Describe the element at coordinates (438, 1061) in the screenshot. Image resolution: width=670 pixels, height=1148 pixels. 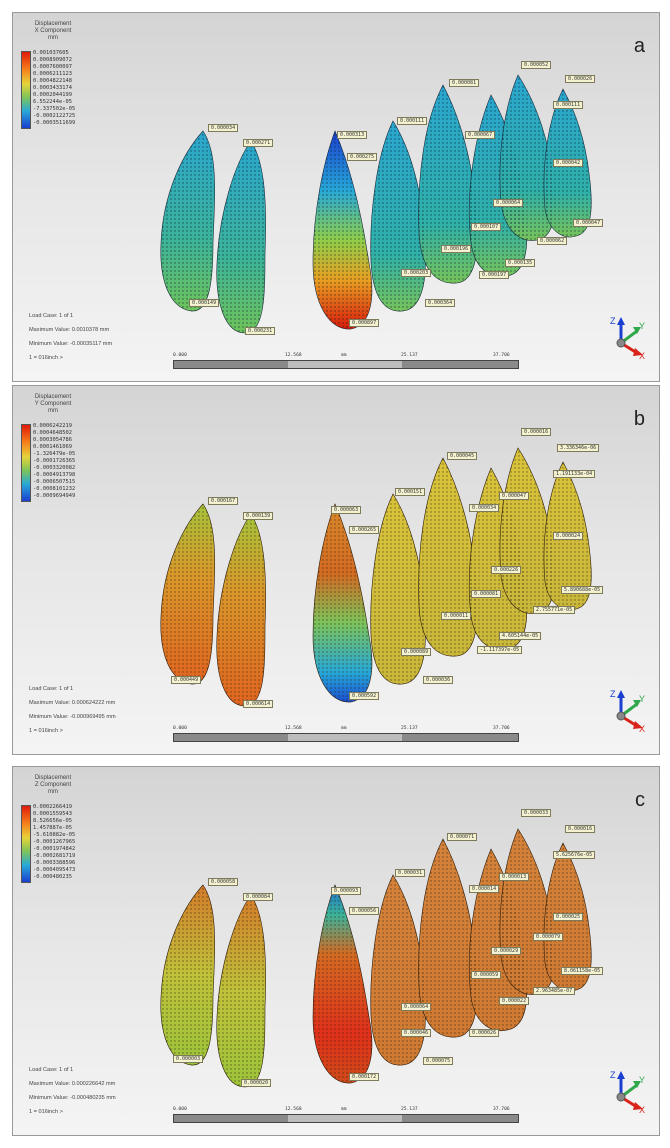
I see `probe-label: 0.000075` at that location.